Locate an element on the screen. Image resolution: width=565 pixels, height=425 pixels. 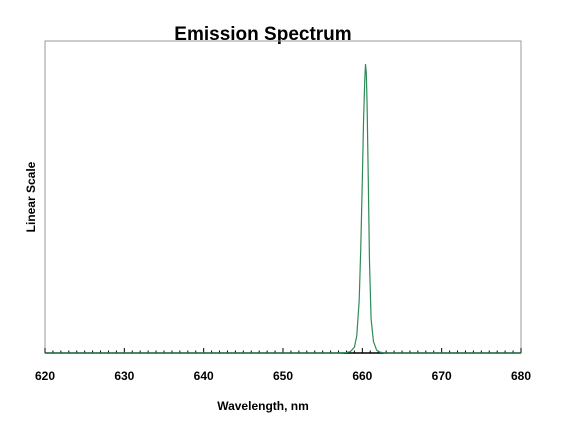
x-axis-tick-labels: 620 630 640 650 660 670 680 is located at coordinates (283, 376).